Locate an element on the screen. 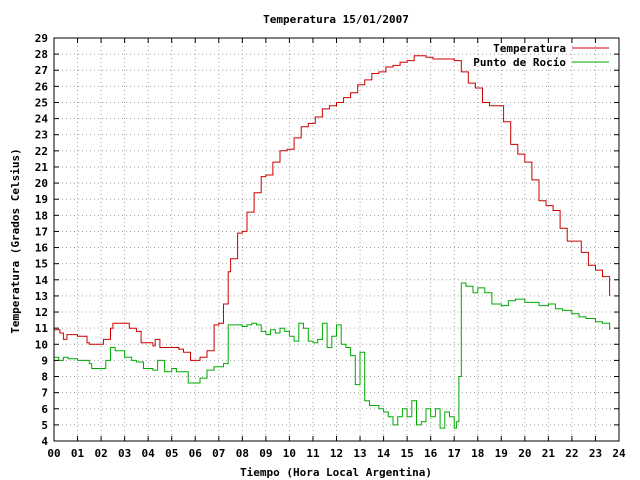 The height and width of the screenshot is (480, 640). x-tick-label: 10 is located at coordinates (289, 453).